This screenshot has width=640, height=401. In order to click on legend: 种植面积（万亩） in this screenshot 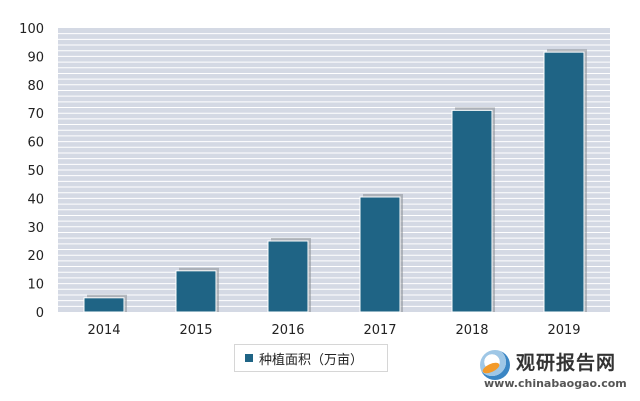, I will do `click(311, 358)`.